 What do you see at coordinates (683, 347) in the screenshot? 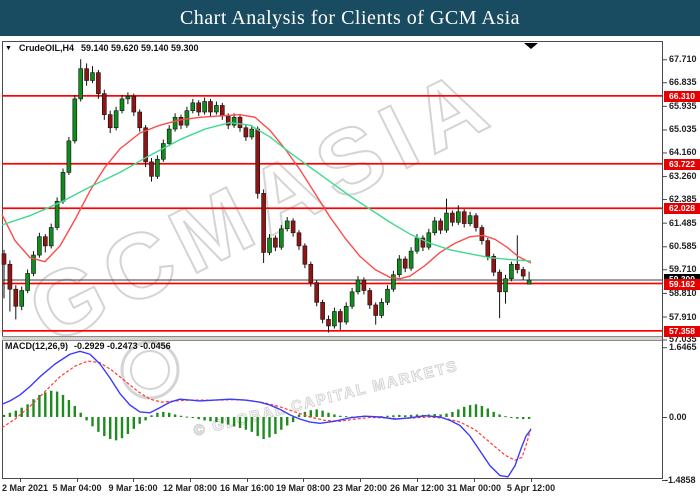
I see `macd-axis-label: 1.6465` at bounding box center [683, 347].